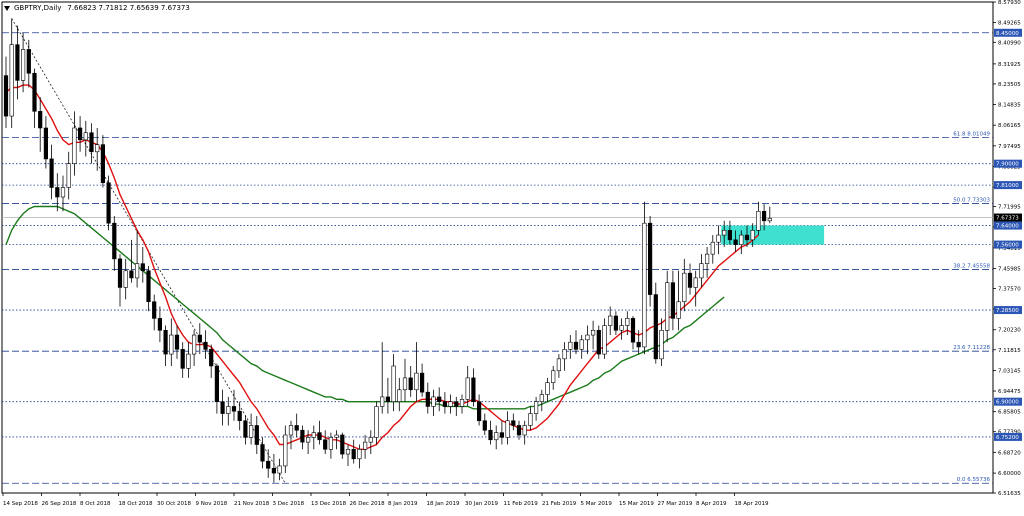  I want to click on y-tick-label: 8.40990, so click(1009, 43).